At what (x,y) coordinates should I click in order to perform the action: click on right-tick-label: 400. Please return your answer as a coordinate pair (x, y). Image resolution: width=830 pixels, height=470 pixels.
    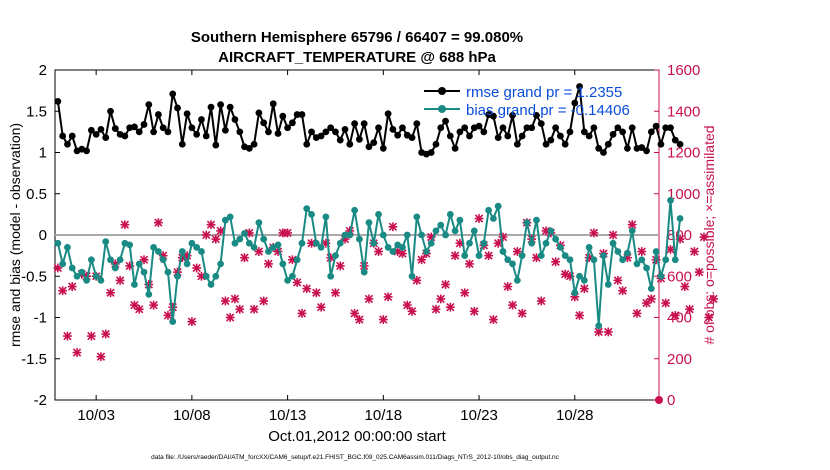
    Looking at the image, I should click on (679, 318).